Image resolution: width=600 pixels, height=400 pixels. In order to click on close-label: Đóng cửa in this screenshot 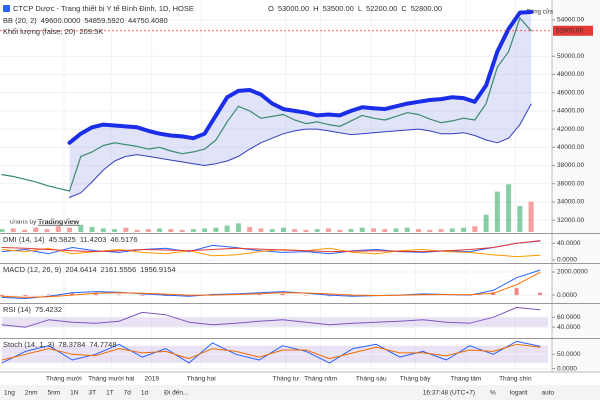, I will do `click(540, 12)`.